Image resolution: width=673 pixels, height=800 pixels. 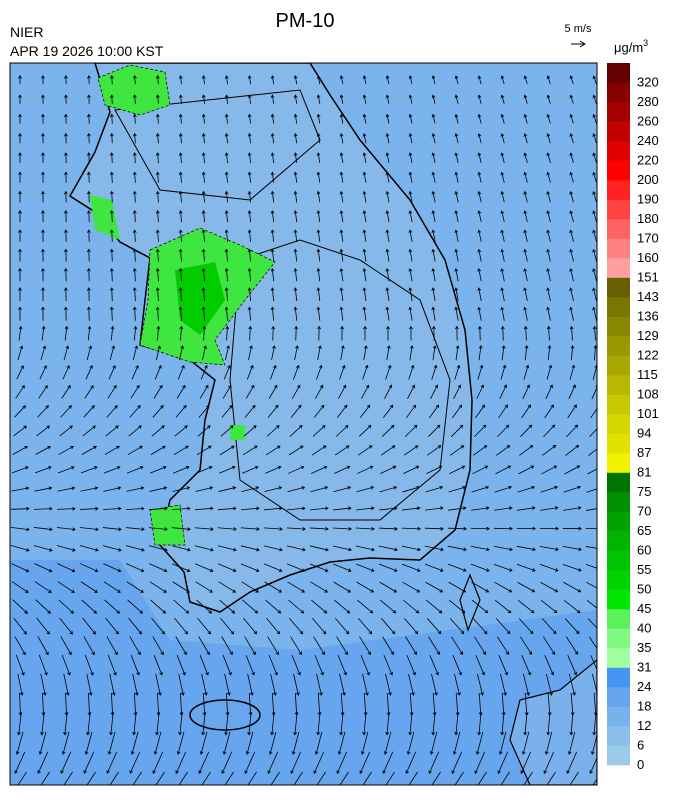 I want to click on colorbar-label: 129, so click(x=648, y=335).